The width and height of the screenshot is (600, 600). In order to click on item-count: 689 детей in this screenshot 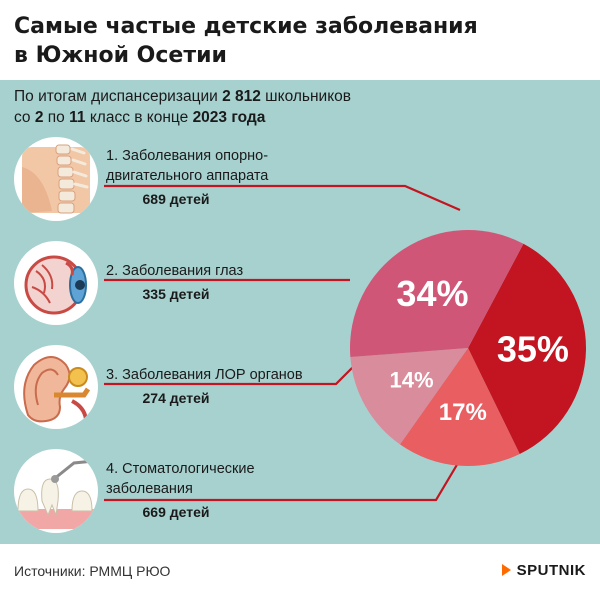, I will do `click(176, 199)`.